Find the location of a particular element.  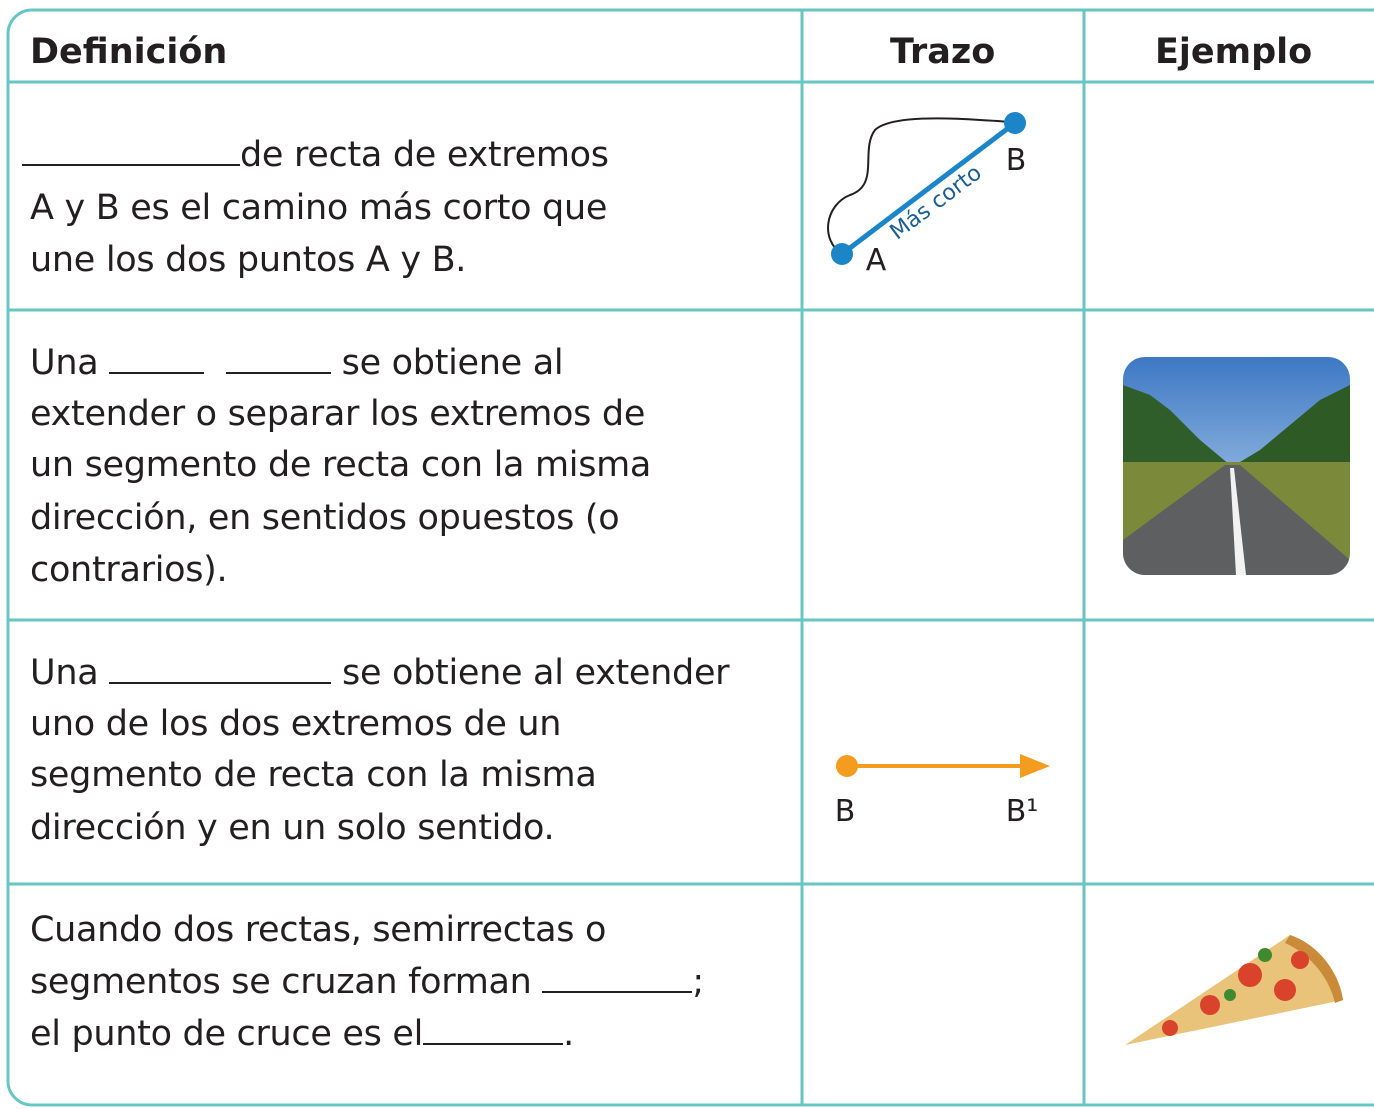

text-line: segmentos se cruzan forman ; is located at coordinates (367, 982).